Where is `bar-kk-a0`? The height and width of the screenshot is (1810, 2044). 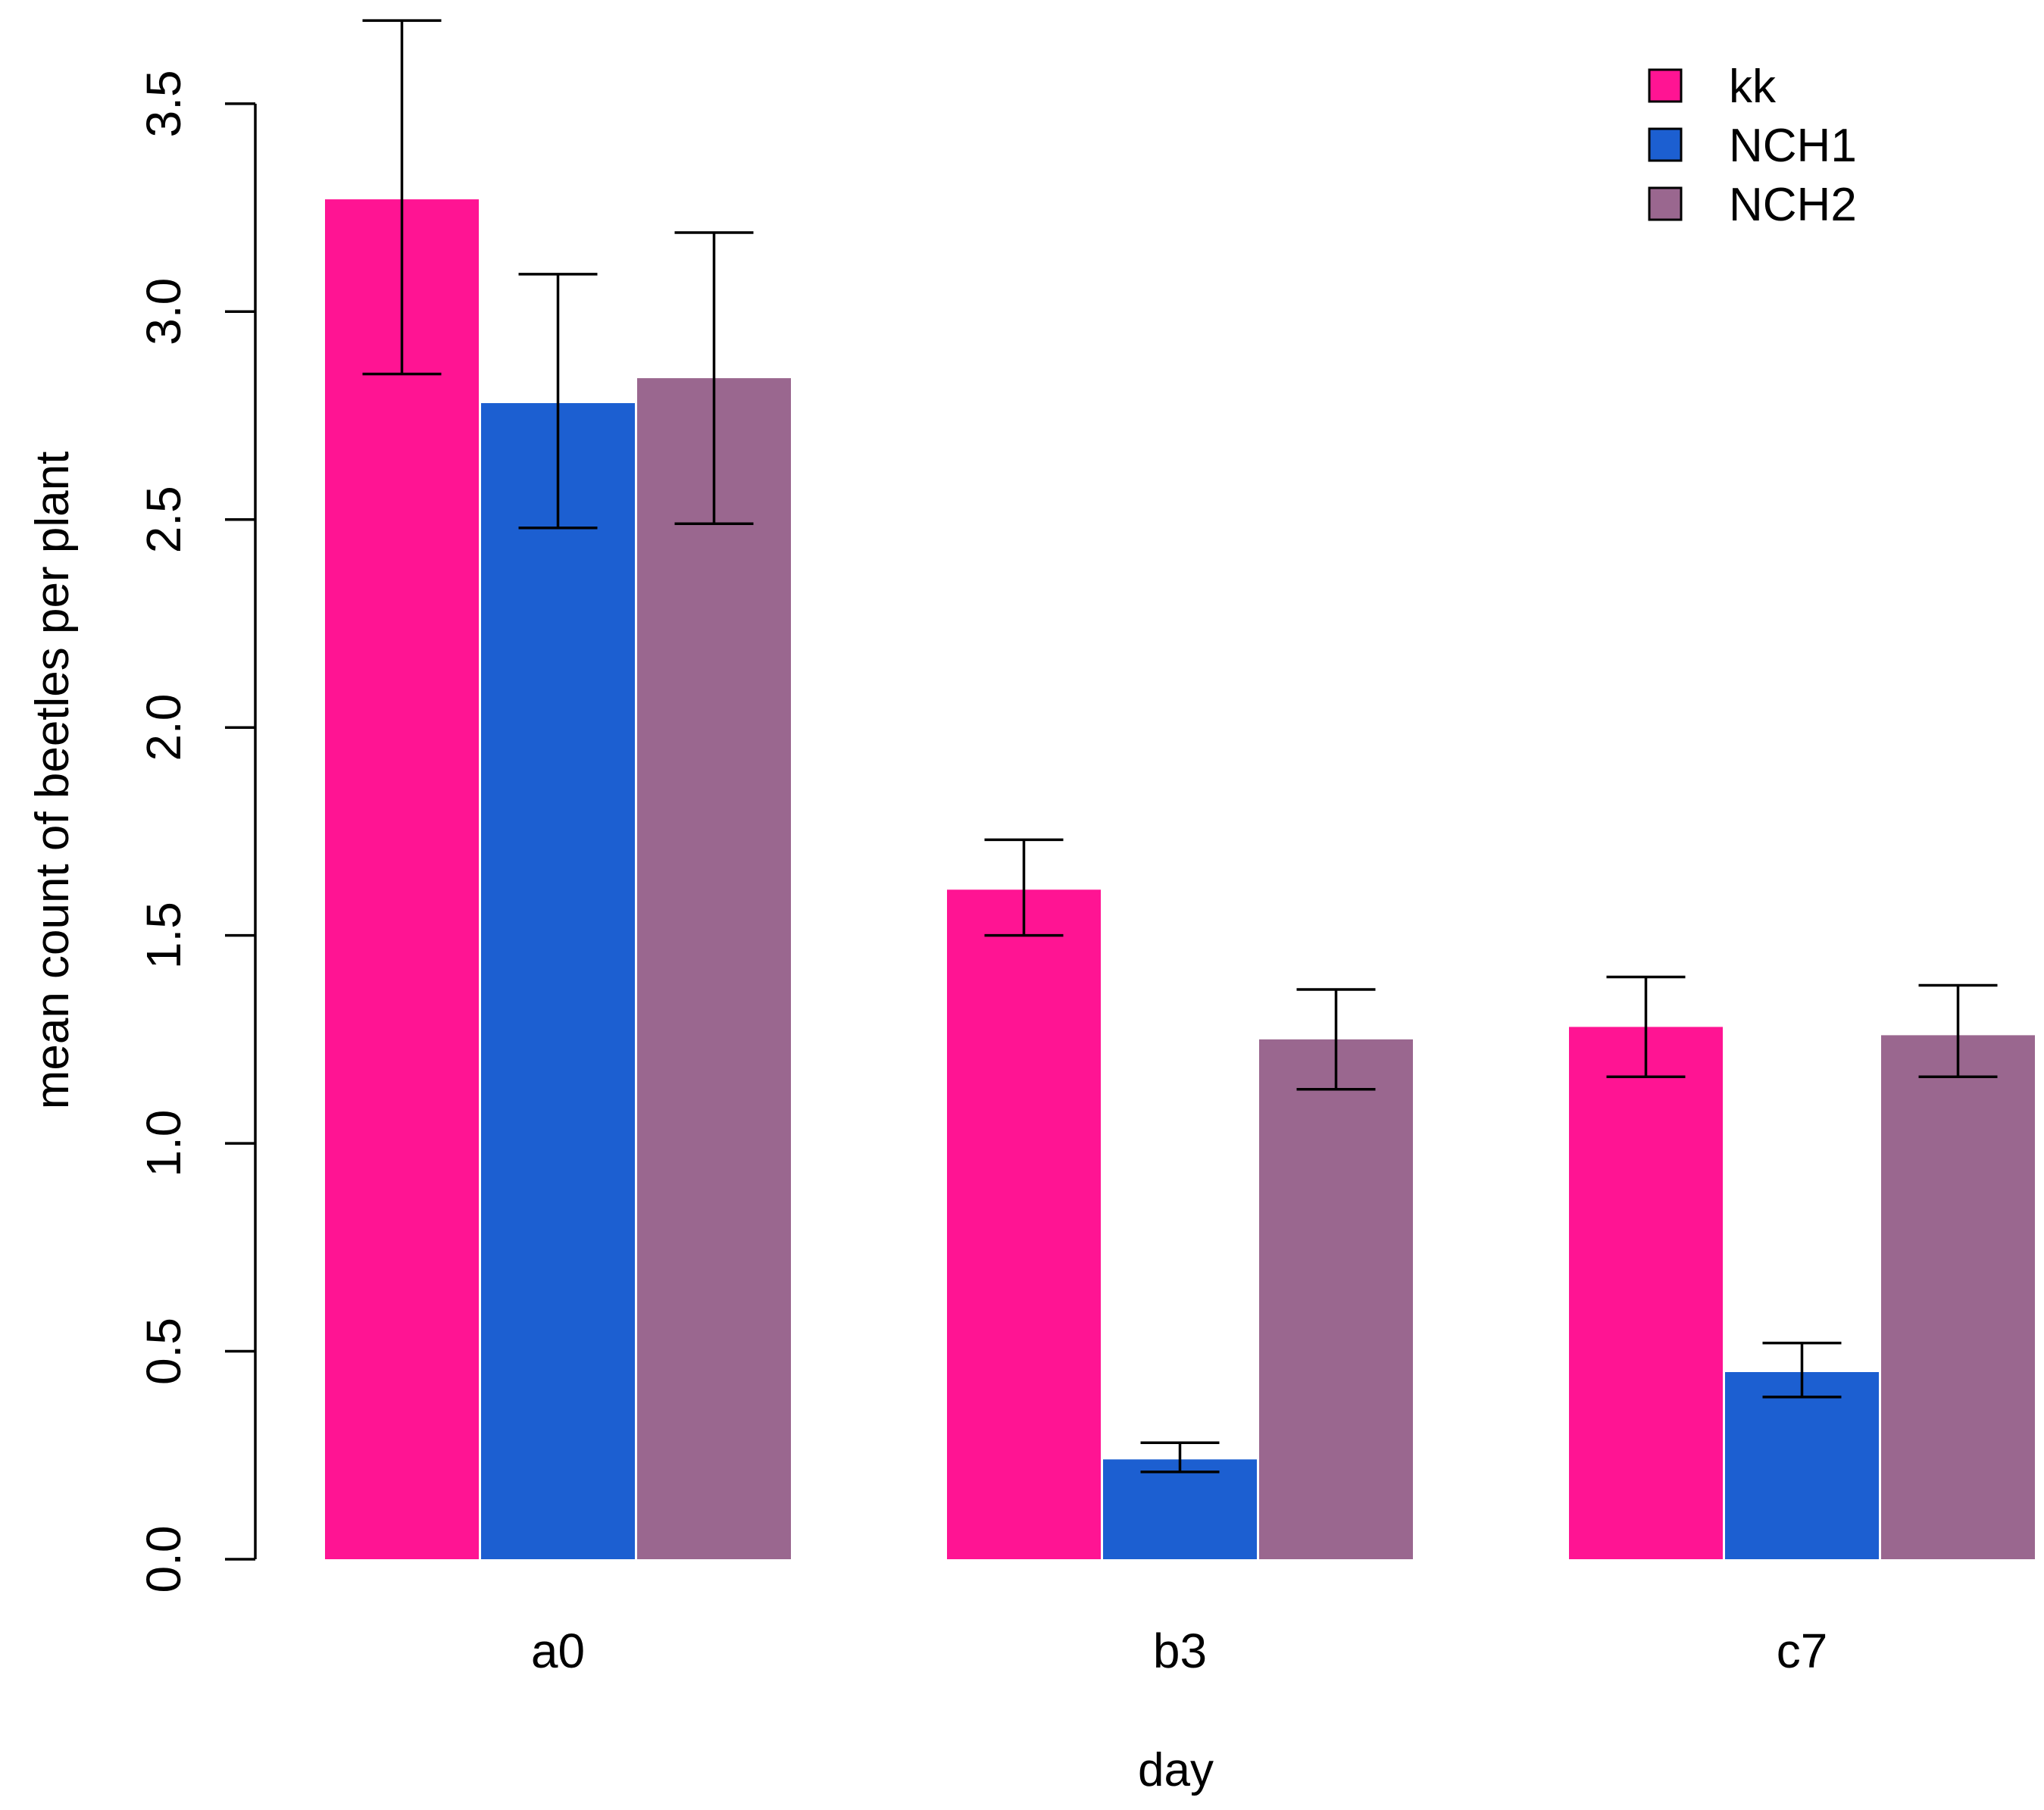
bar-kk-a0 is located at coordinates (402, 880).